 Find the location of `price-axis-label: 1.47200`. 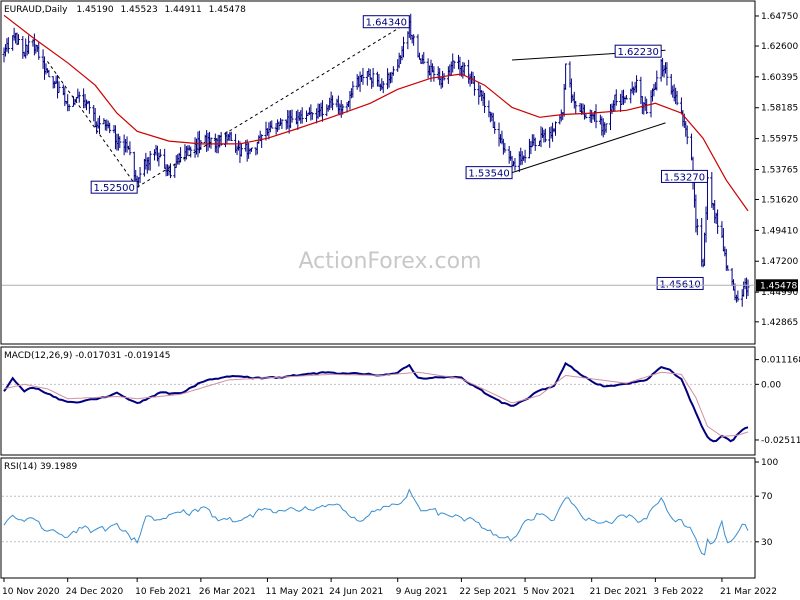

price-axis-label: 1.47200 is located at coordinates (779, 262).